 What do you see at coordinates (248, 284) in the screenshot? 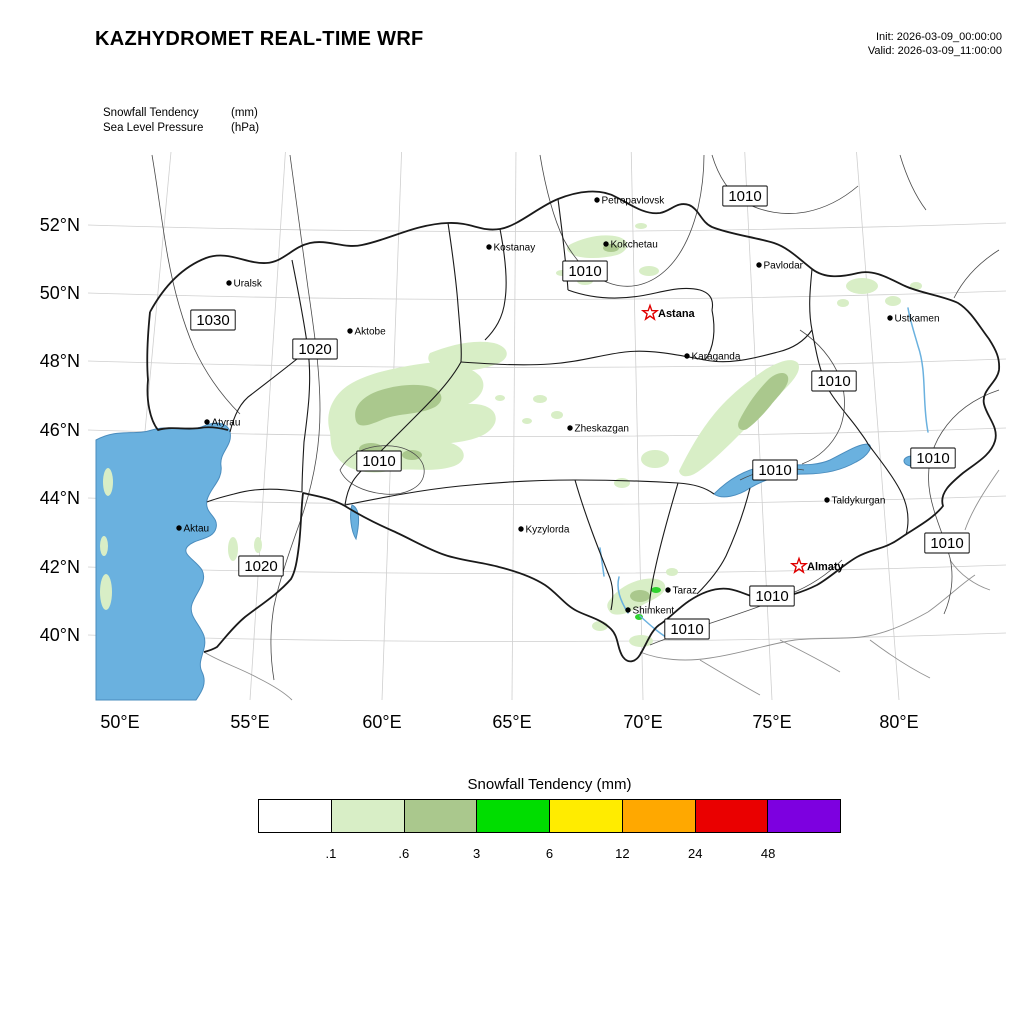
I see `city-label: Uralsk` at bounding box center [248, 284].